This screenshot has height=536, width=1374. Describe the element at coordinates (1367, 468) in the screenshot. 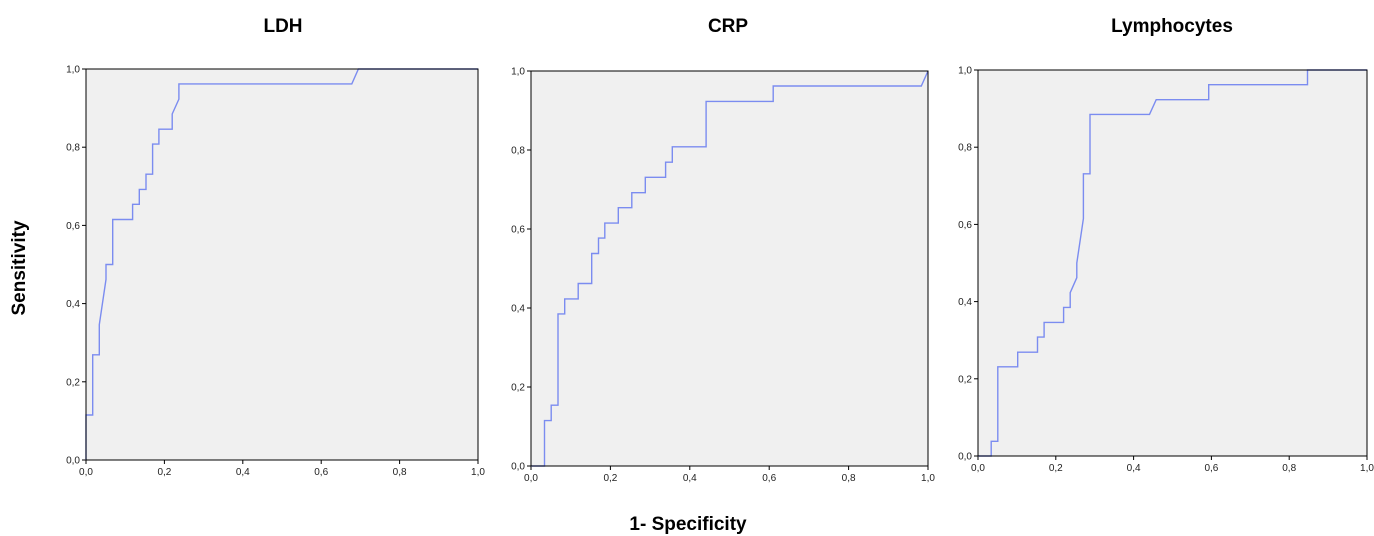

I see `x-tick-label-lymphocytes: 1,0` at that location.